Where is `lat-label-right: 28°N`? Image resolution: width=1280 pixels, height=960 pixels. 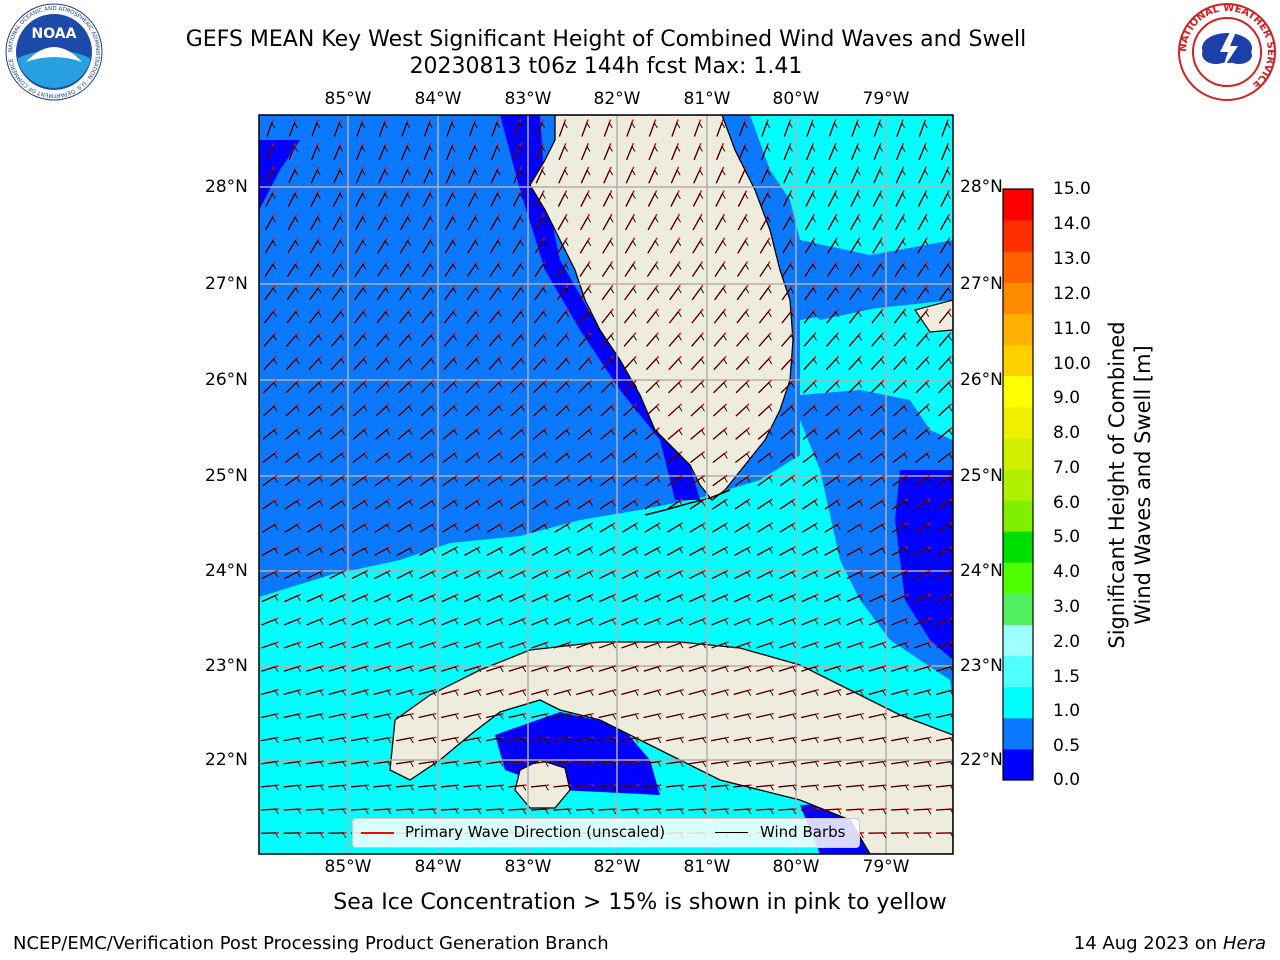 lat-label-right: 28°N is located at coordinates (981, 187).